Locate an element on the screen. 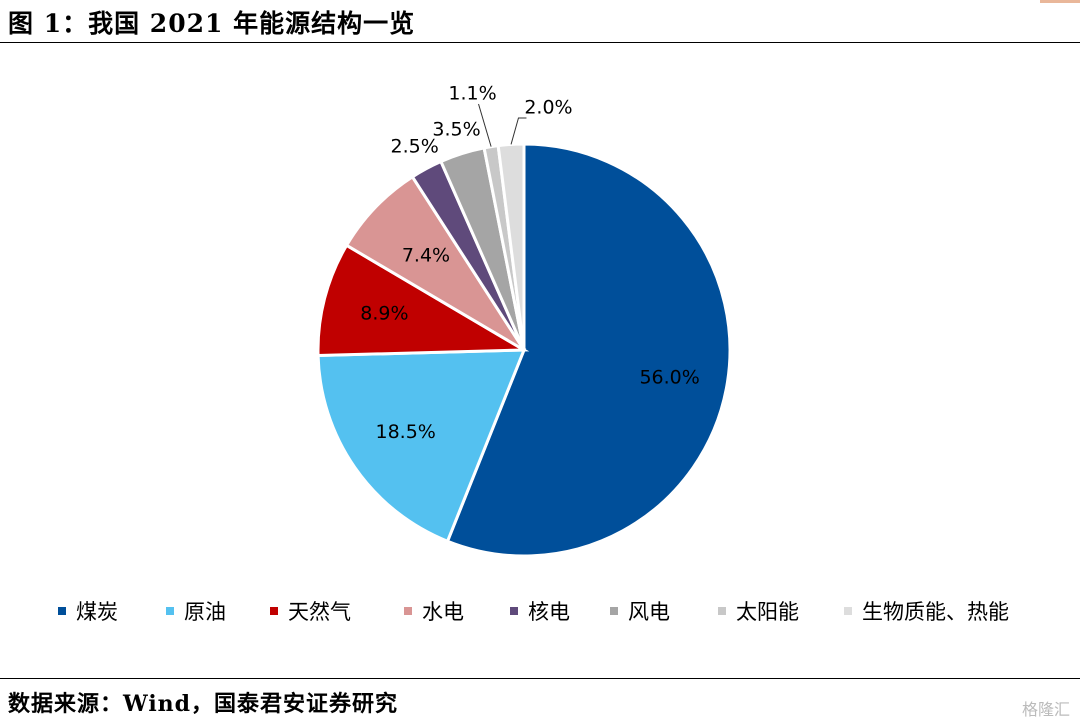  data-label-1: 18.5% is located at coordinates (406, 432).